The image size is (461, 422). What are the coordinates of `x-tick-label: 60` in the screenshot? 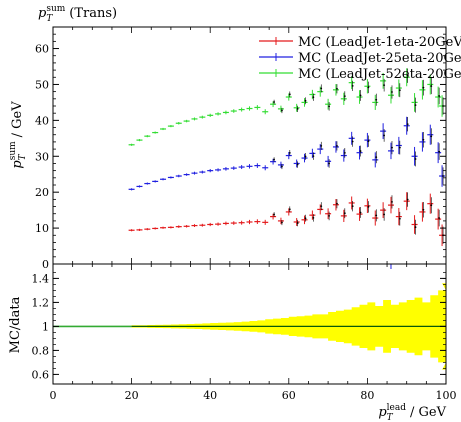 It's located at (289, 395).